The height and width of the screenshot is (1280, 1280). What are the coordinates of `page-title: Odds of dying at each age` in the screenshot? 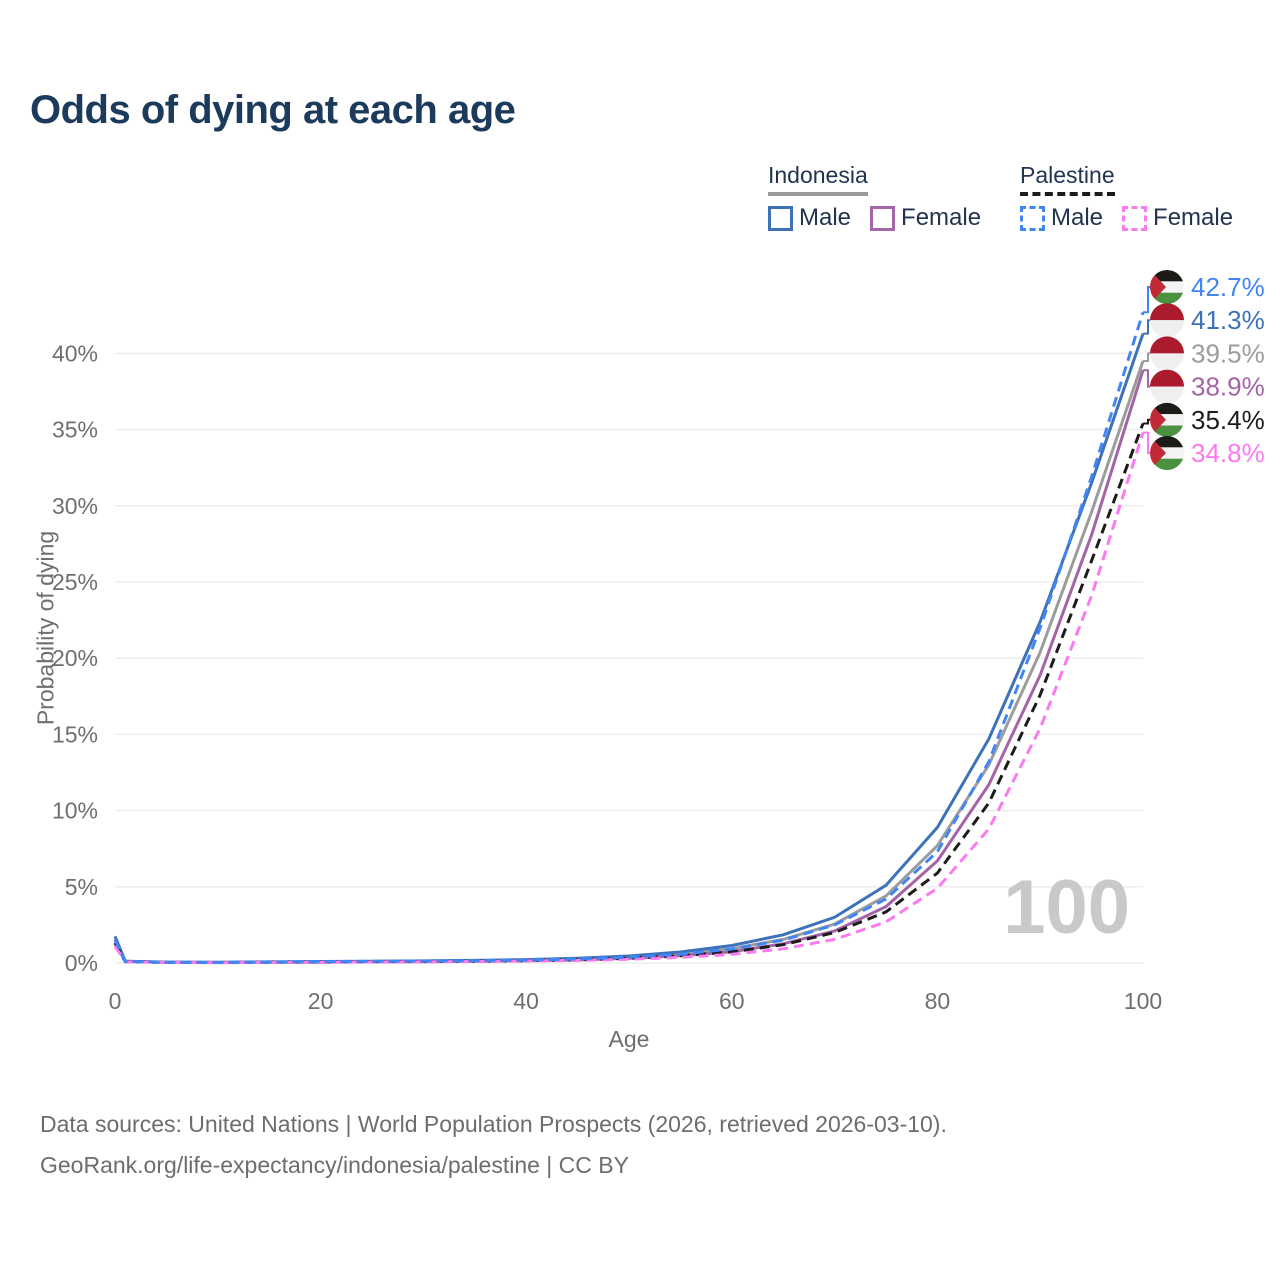 It's located at (273, 110).